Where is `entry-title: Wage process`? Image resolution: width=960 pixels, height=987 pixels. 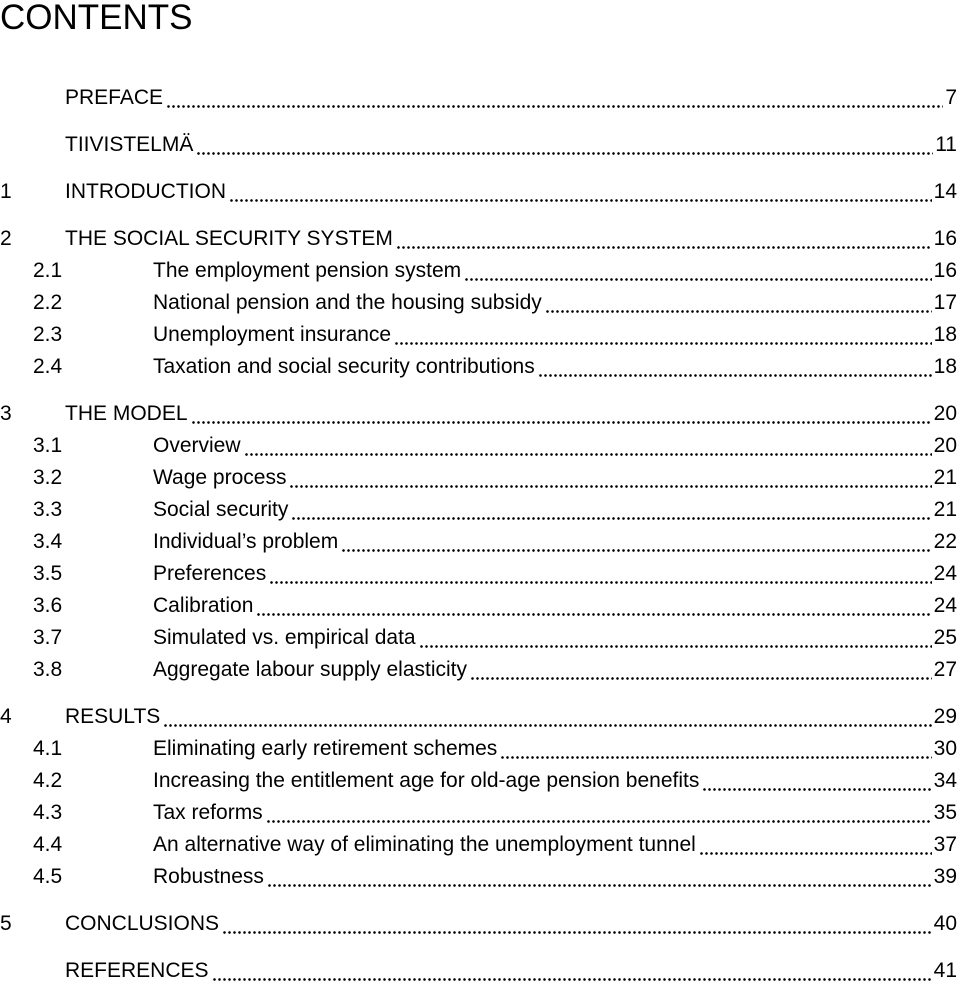 entry-title: Wage process is located at coordinates (220, 477).